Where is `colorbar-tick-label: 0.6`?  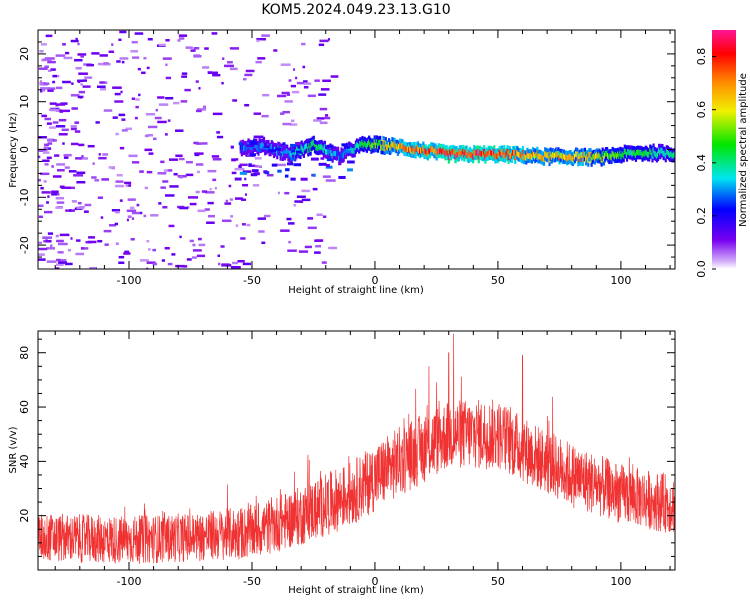 colorbar-tick-label: 0.6 is located at coordinates (701, 110).